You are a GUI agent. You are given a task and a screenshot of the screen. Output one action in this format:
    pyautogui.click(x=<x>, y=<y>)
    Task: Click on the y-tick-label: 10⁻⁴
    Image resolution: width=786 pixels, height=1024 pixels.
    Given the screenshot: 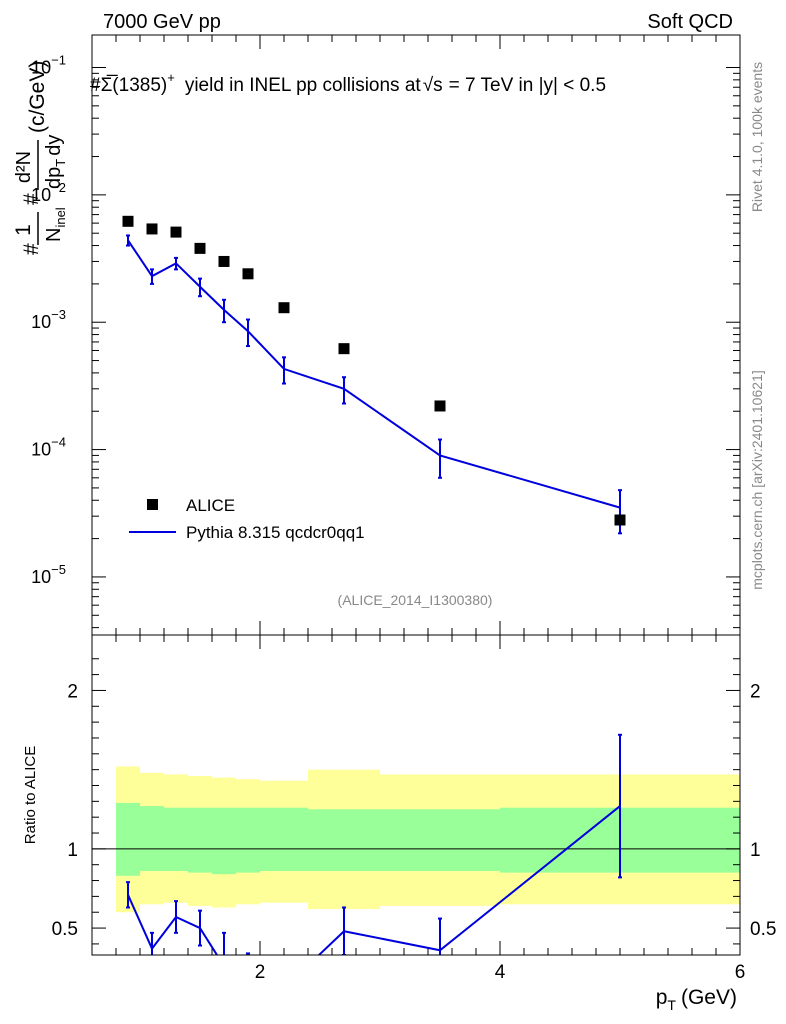 What is the action you would take?
    pyautogui.click(x=48, y=447)
    